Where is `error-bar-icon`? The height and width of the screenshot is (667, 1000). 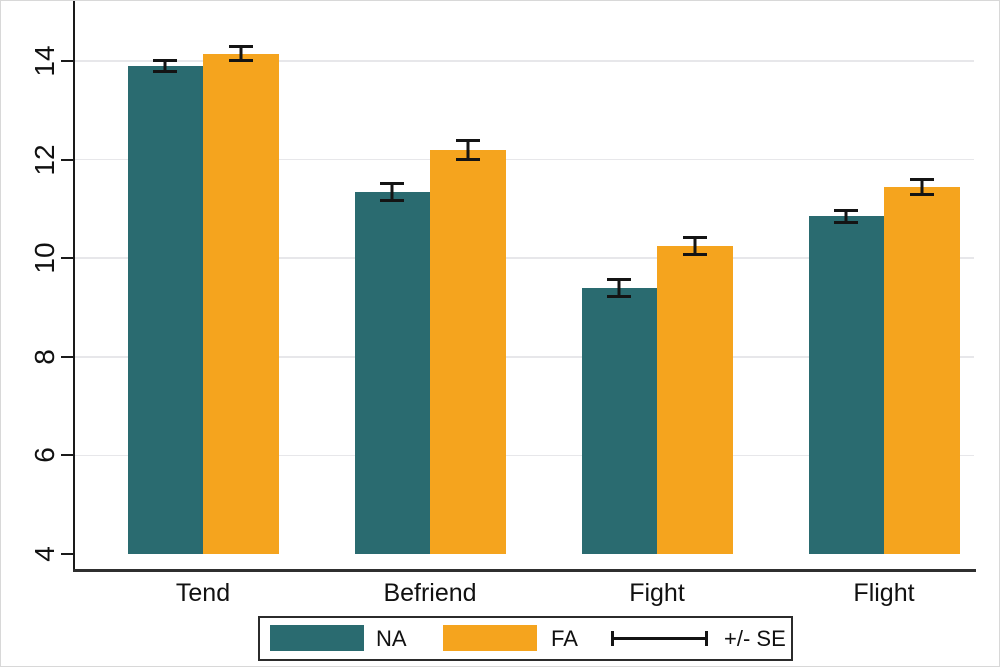 error-bar-icon is located at coordinates (659, 638).